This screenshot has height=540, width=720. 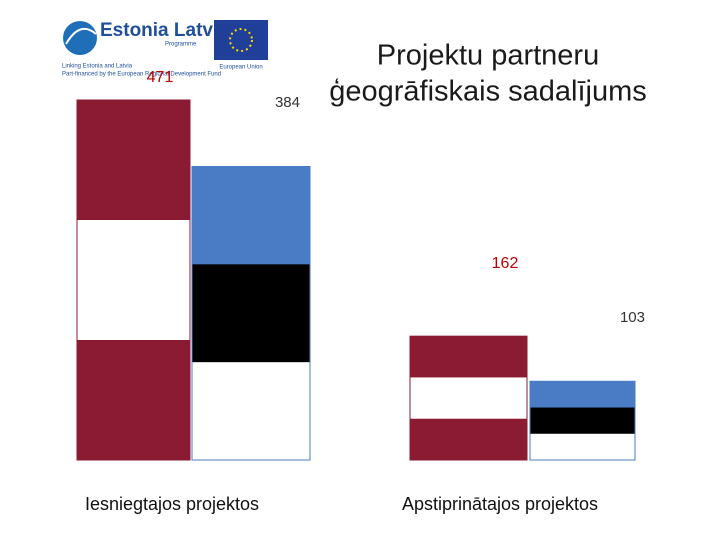 I want to click on eu-stars, so click(x=241, y=40).